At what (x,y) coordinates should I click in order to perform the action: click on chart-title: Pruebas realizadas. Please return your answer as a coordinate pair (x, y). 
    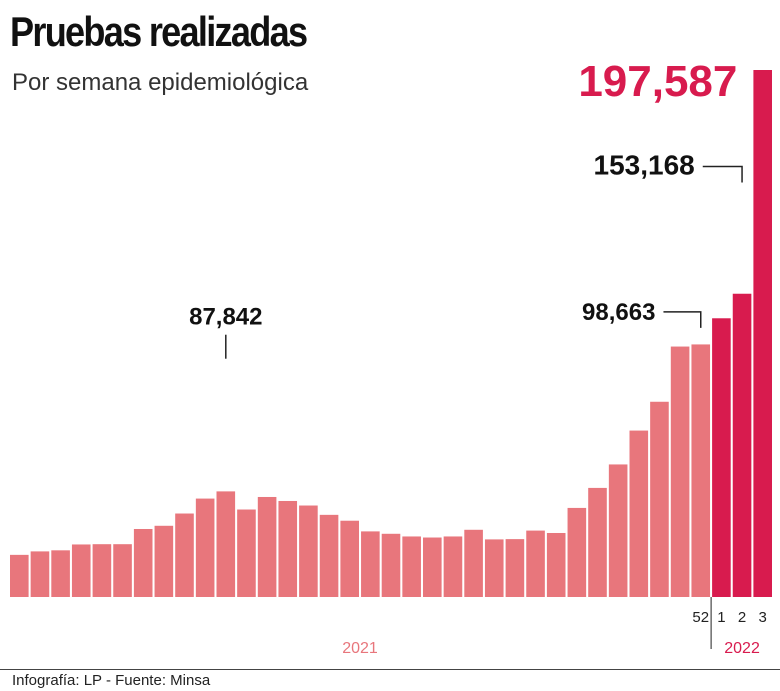
    Looking at the image, I should click on (159, 31).